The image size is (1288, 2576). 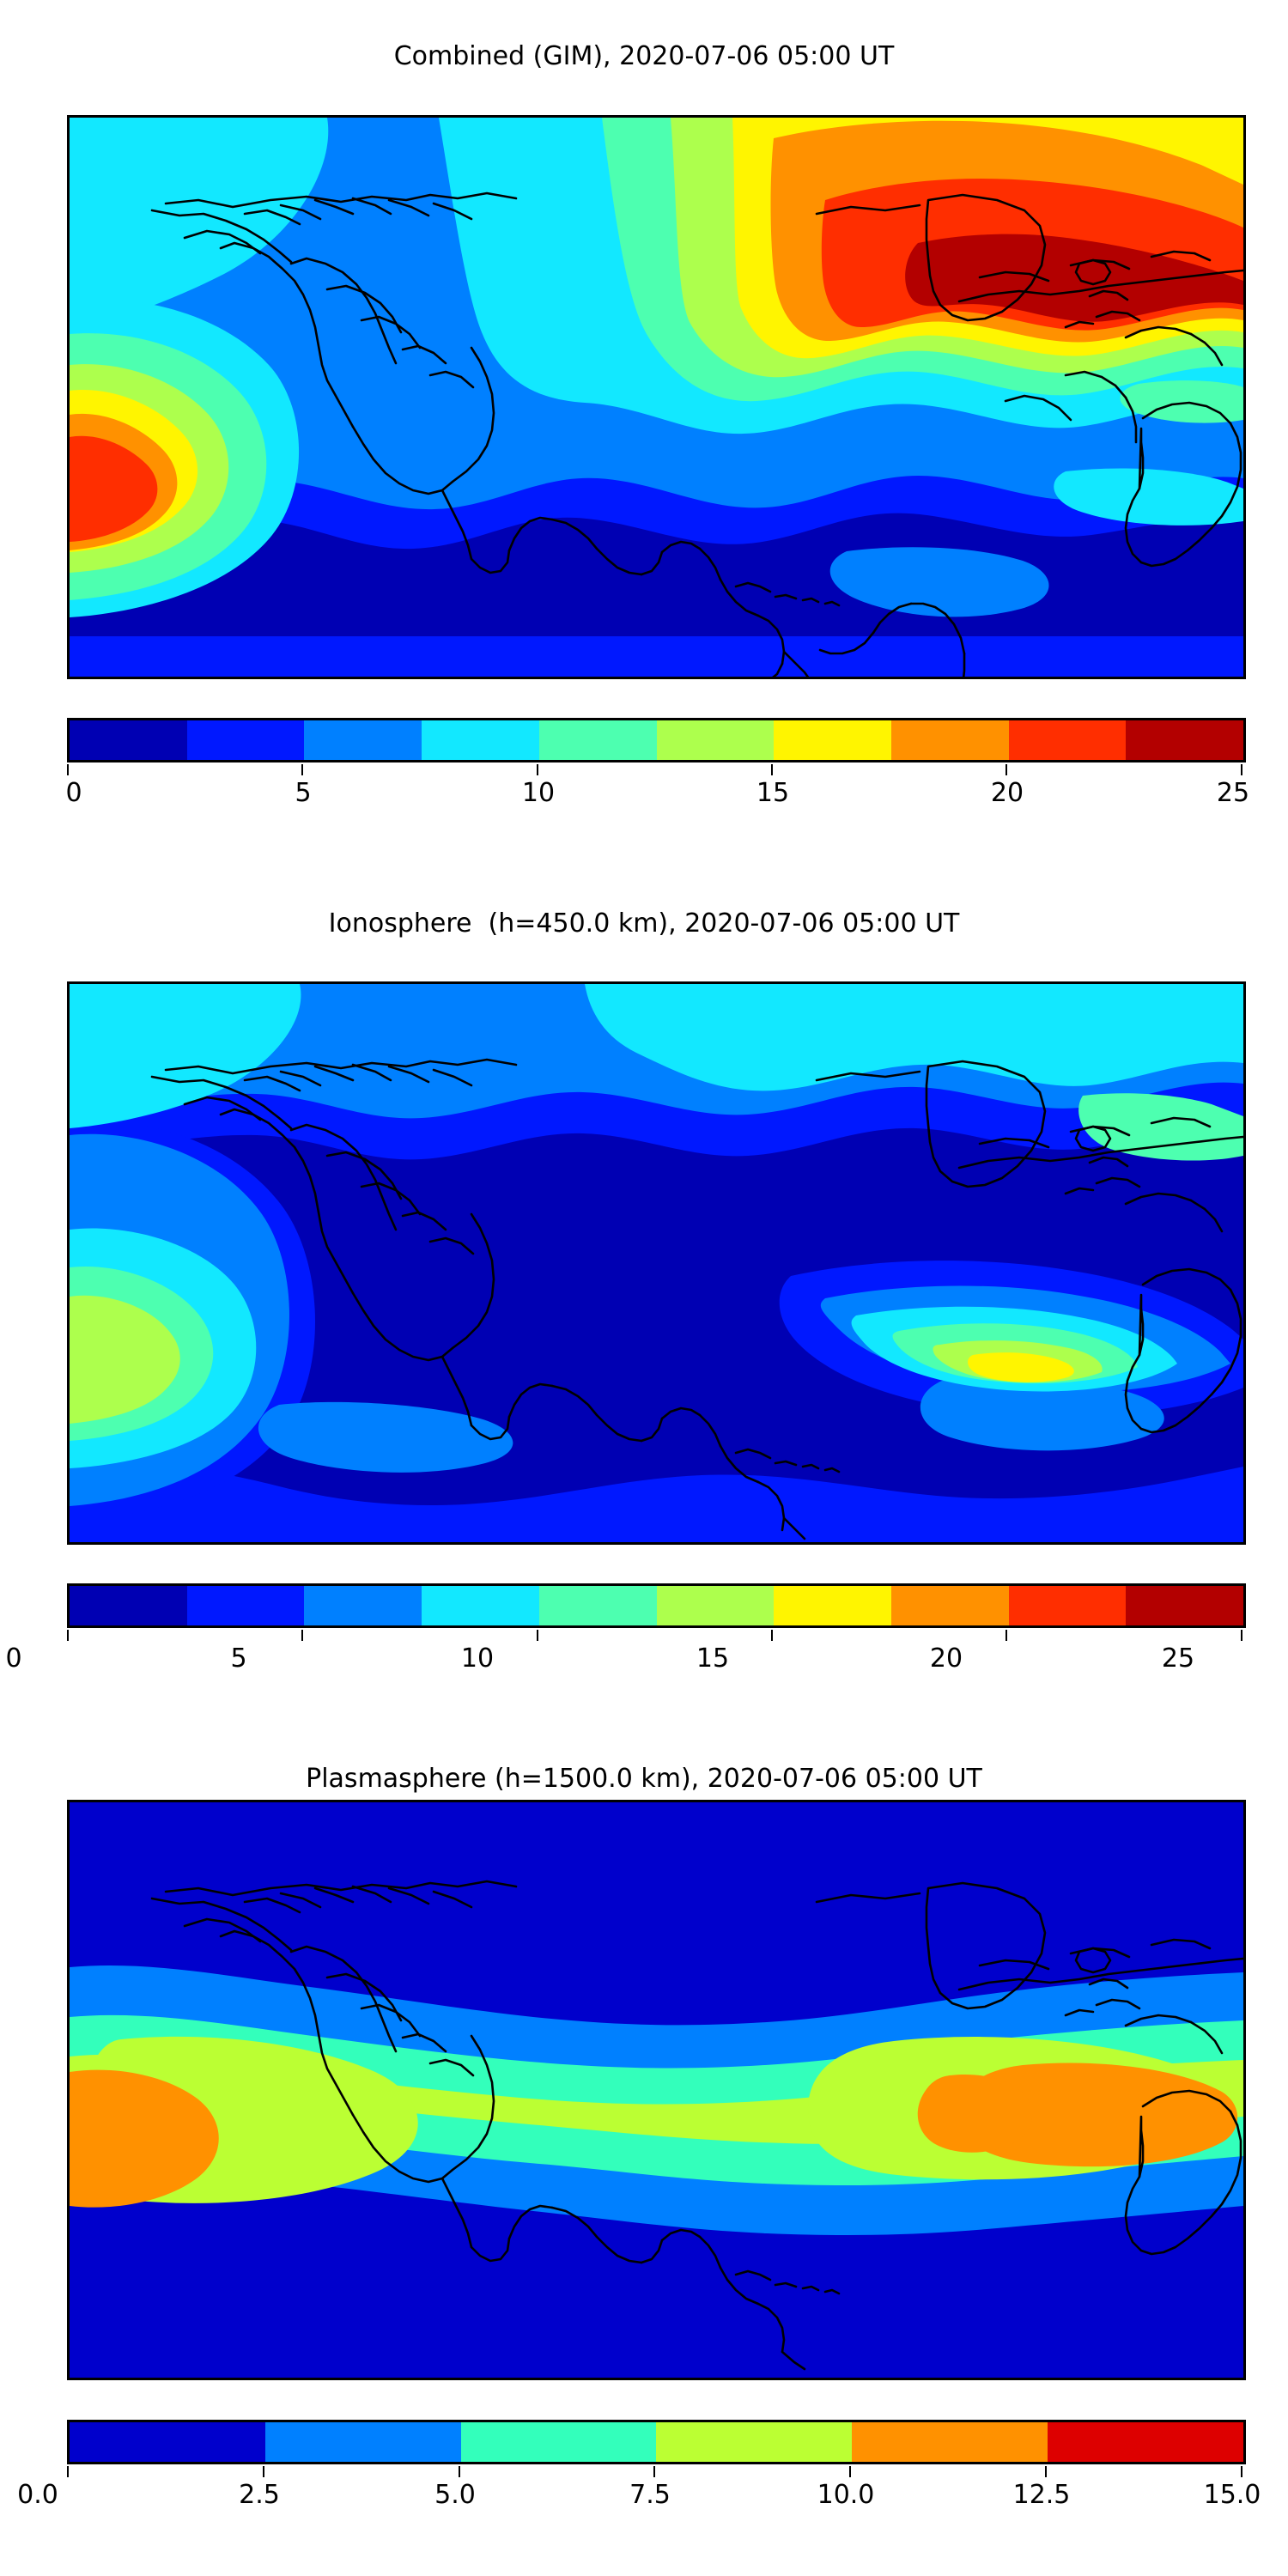 What do you see at coordinates (650, 2495) in the screenshot?
I see `colorbar-tick-label: 7.5` at bounding box center [650, 2495].